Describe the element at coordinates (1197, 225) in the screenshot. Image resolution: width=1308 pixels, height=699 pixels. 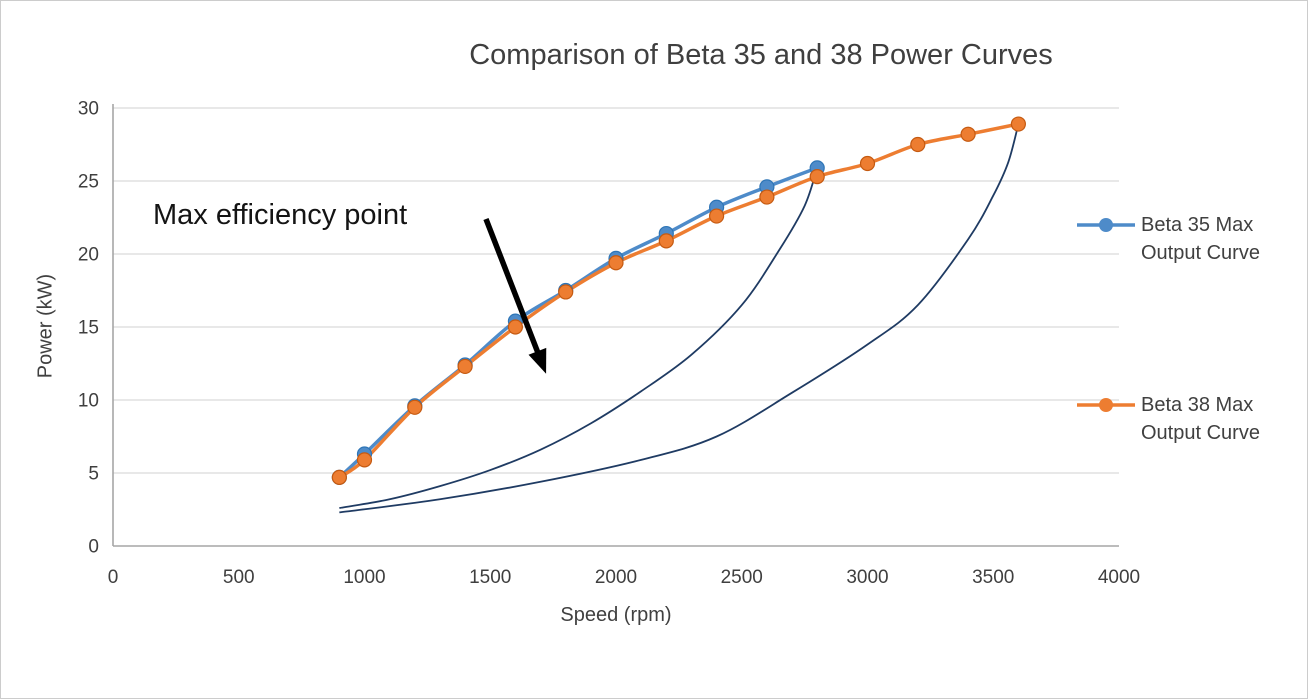
I see `legend-label-line1: Beta 35 Max` at that location.